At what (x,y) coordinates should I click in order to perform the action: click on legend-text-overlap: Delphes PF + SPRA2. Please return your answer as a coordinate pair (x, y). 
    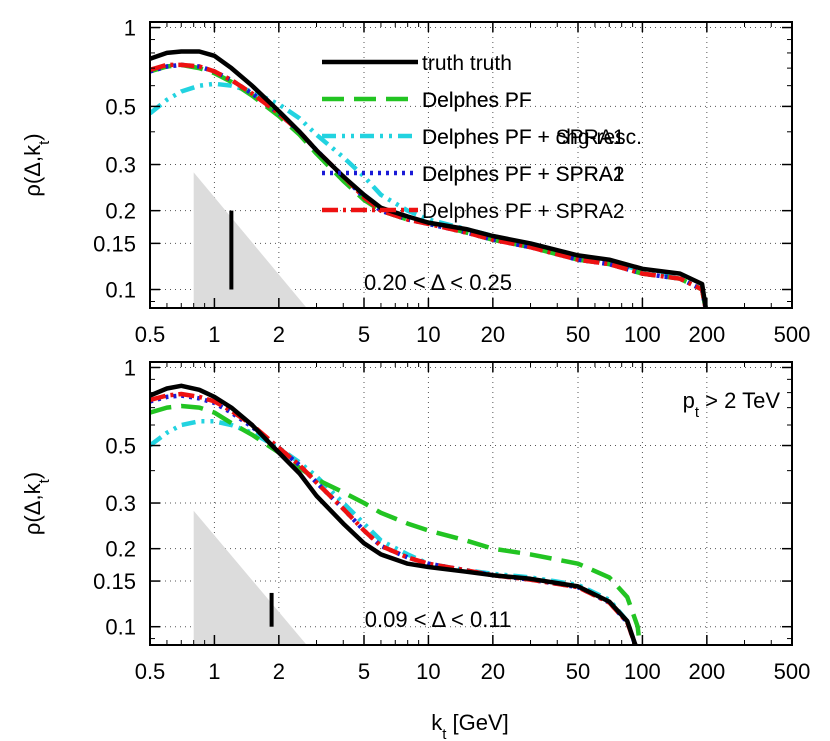
    Looking at the image, I should click on (523, 174).